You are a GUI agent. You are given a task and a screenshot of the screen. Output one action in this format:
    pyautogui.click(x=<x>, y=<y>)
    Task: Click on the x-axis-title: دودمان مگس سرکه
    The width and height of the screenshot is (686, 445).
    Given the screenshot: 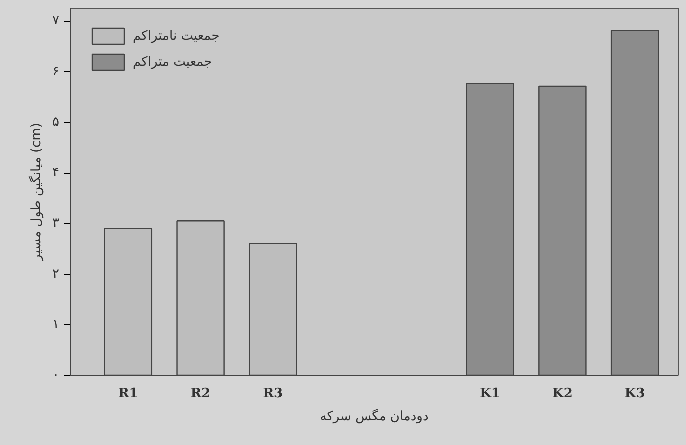 What is the action you would take?
    pyautogui.click(x=374, y=416)
    